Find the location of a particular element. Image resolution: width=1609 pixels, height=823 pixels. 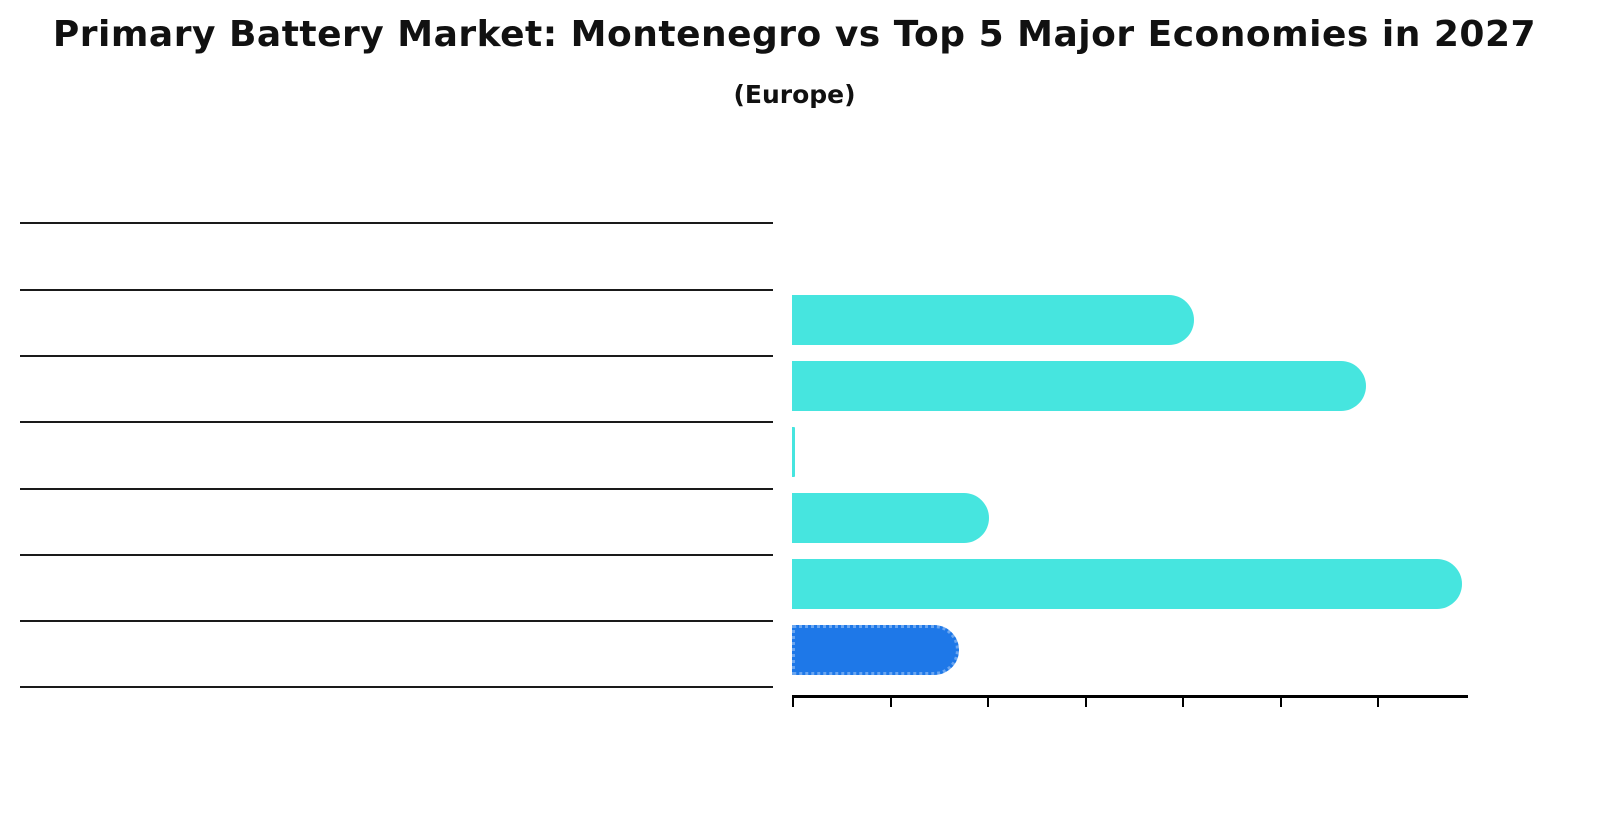

x-axis is located at coordinates (1130, 696).